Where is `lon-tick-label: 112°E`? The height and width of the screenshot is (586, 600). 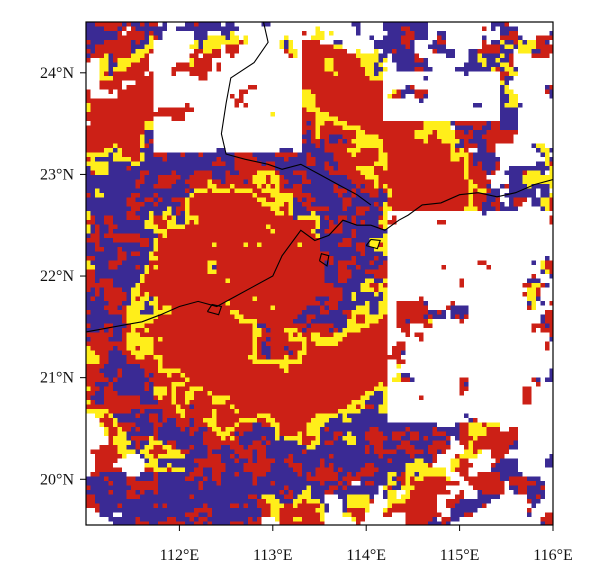 lon-tick-label: 112°E is located at coordinates (180, 555).